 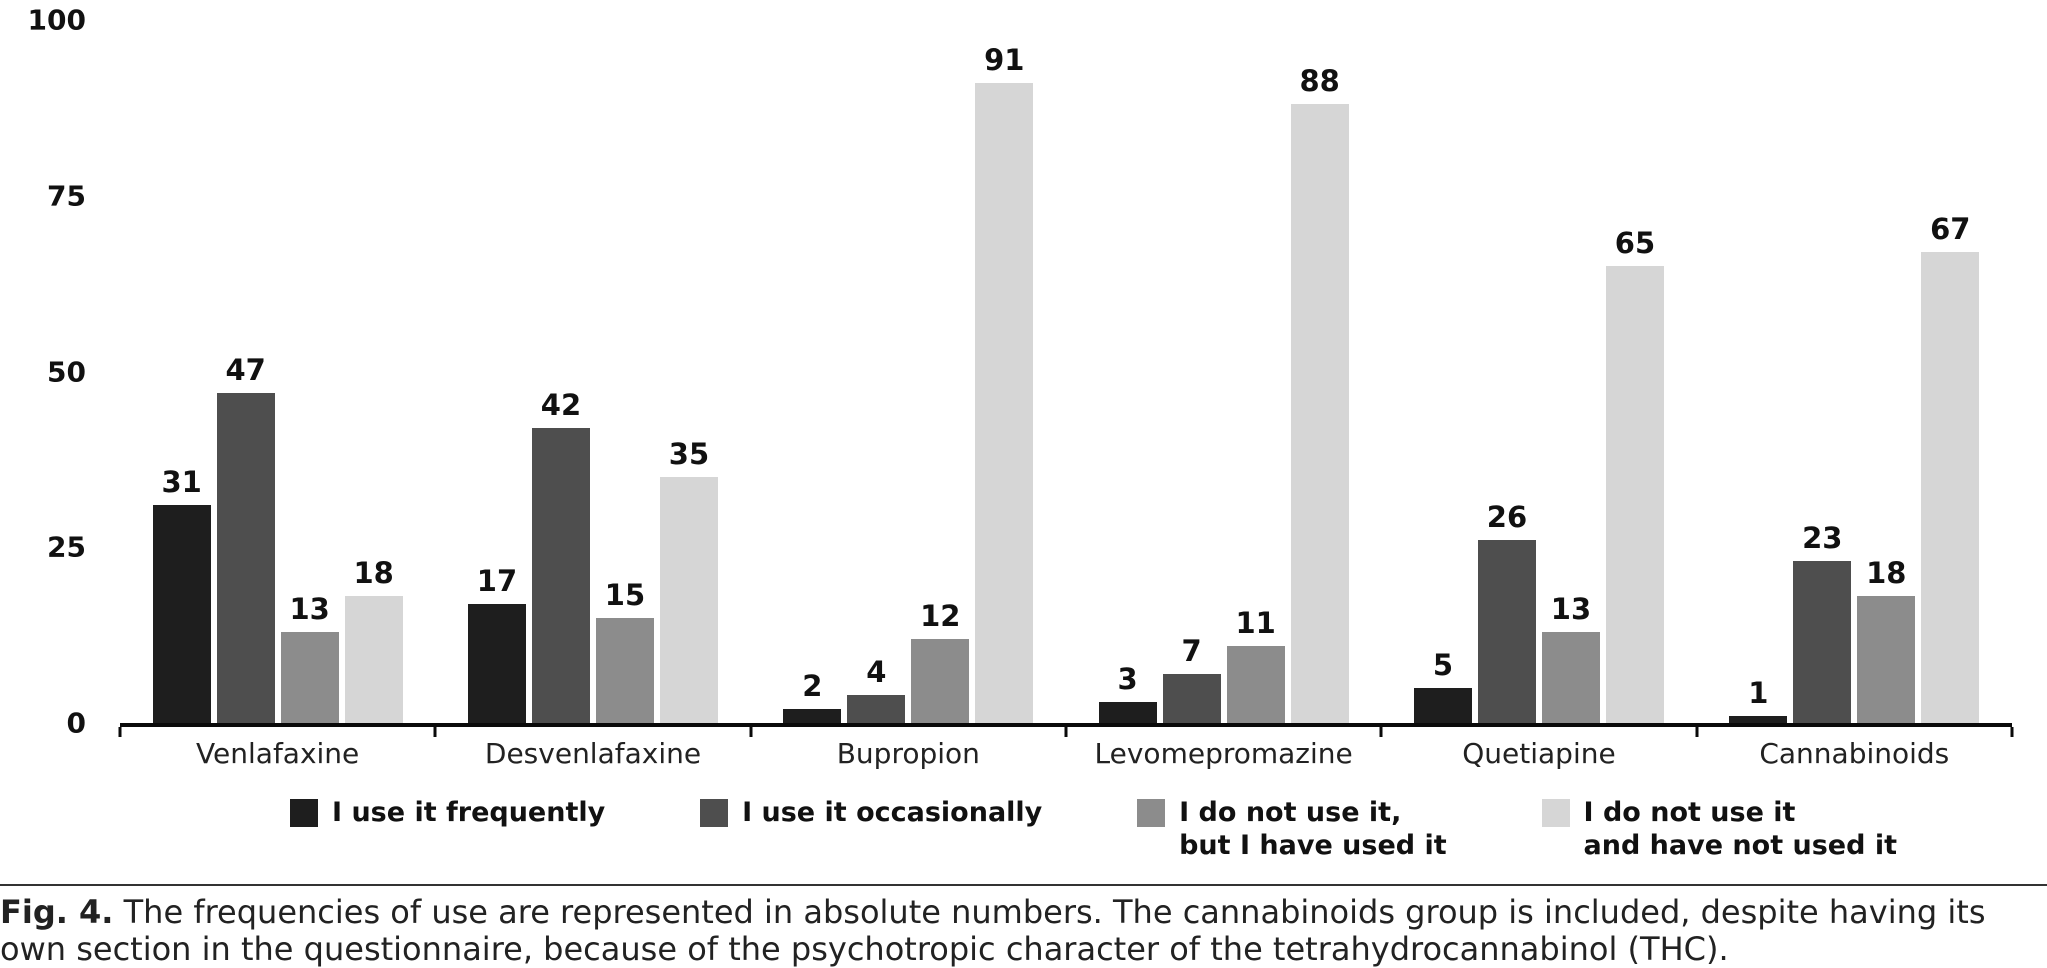 I want to click on bar-group-cannabinoids: 1 23 18 67 Cannabinoids, so click(x=1854, y=395).